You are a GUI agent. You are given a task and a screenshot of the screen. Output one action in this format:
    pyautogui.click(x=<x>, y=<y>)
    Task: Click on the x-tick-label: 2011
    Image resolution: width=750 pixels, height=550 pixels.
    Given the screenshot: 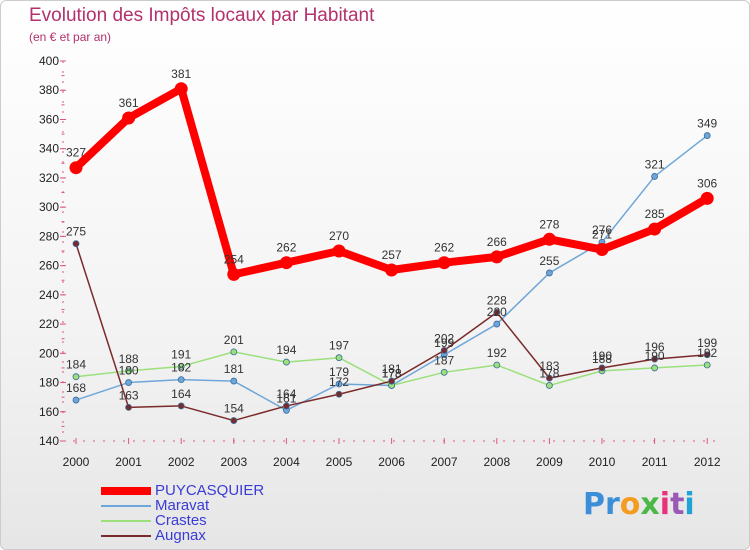 What is the action you would take?
    pyautogui.click(x=655, y=462)
    